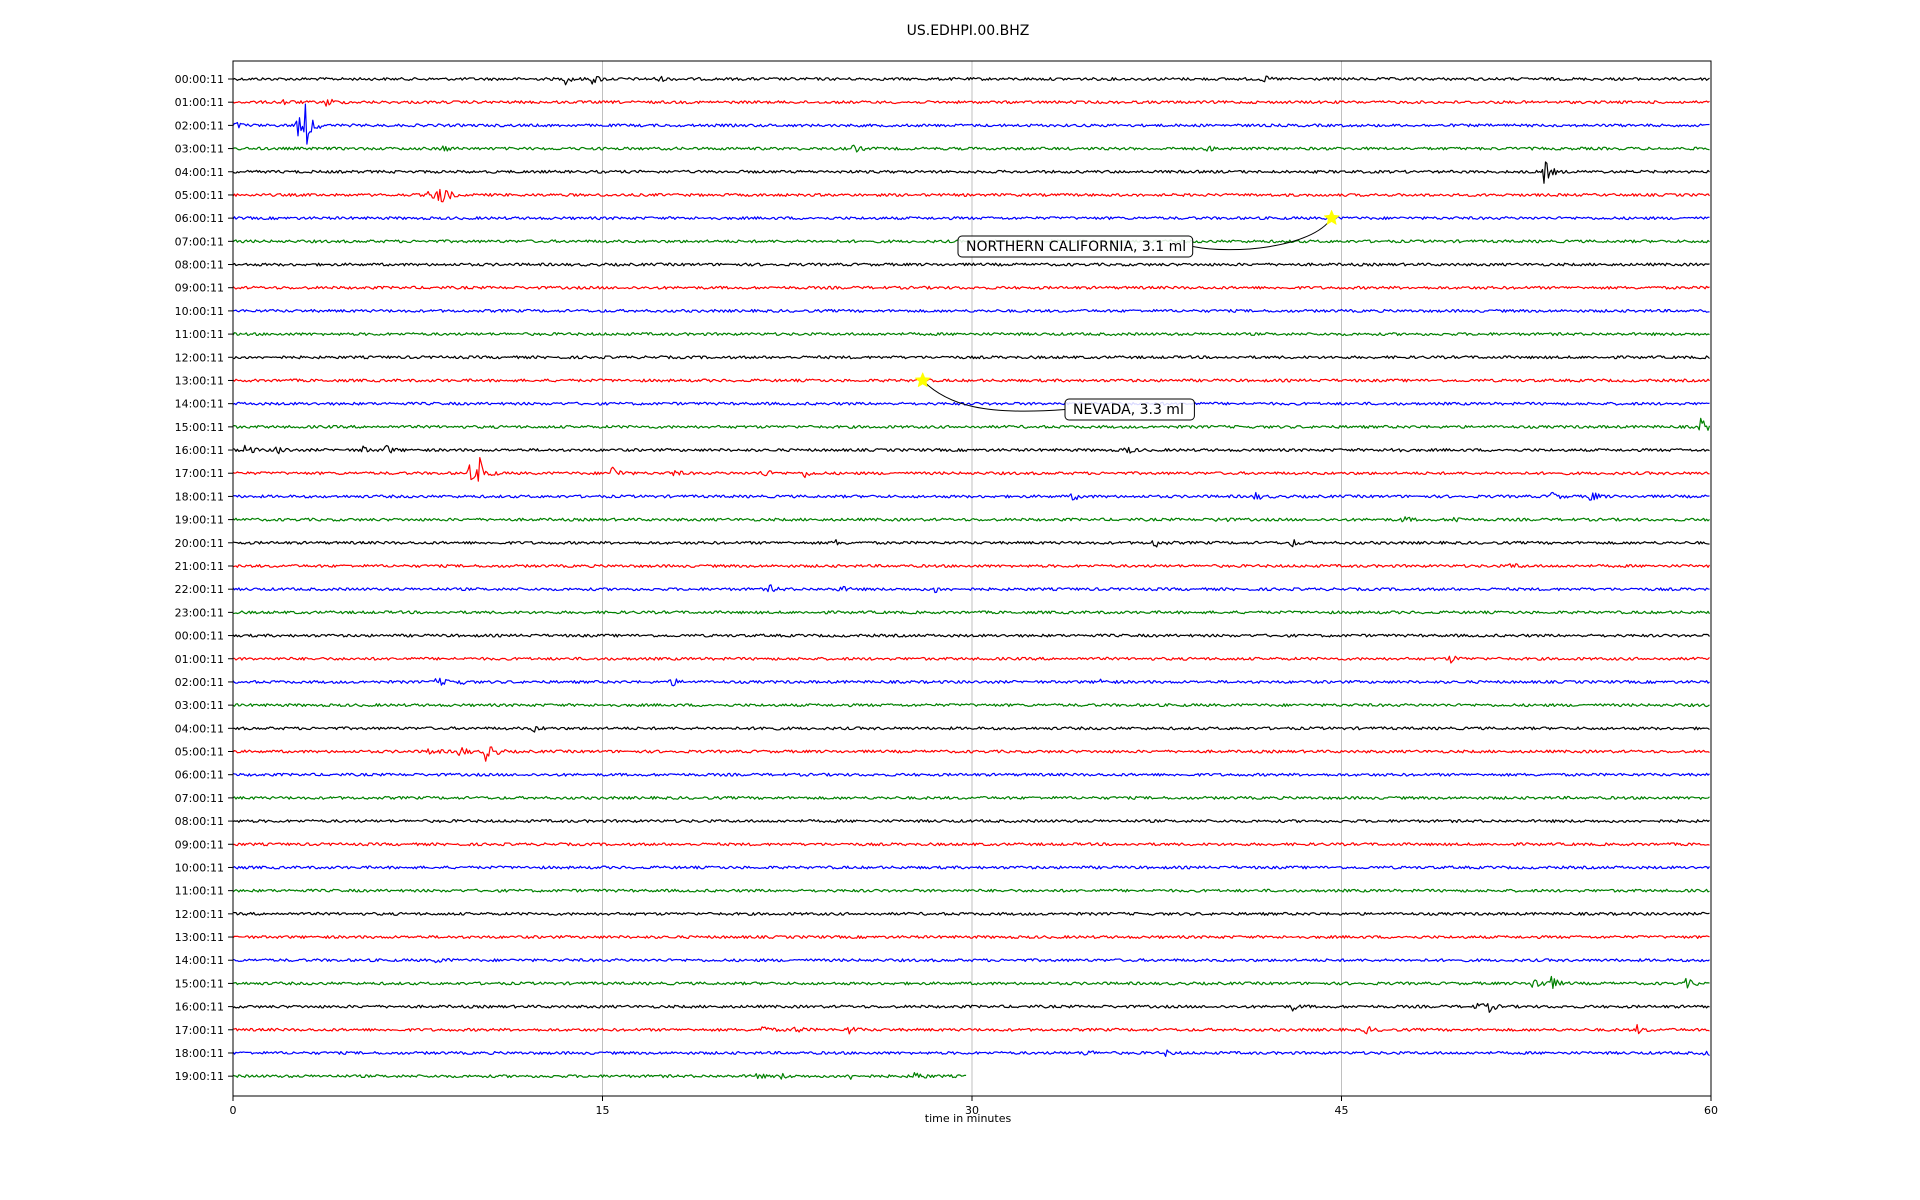  I want to click on event-label: NEVADA, 3.3 ml, so click(1128, 410).